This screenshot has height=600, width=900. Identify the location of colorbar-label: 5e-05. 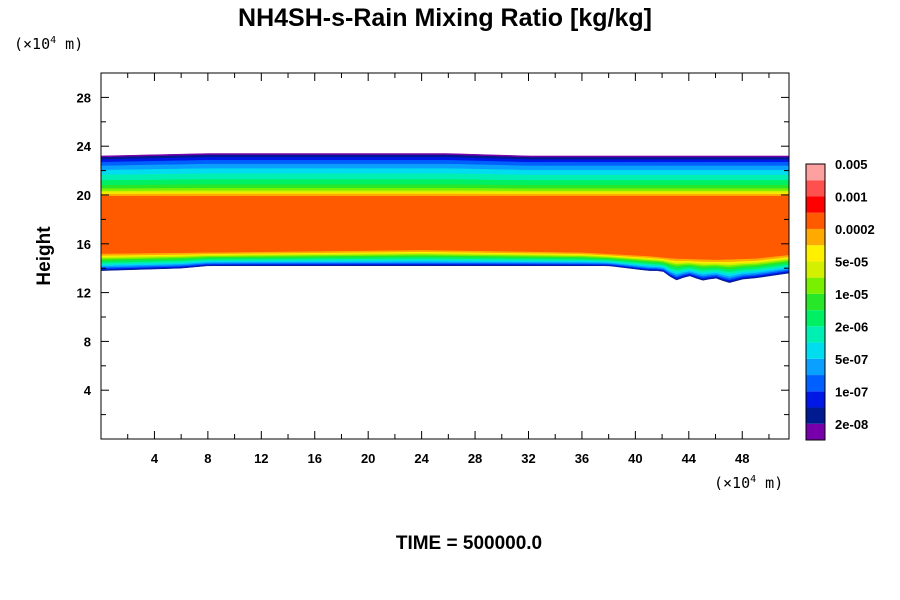
(851, 261).